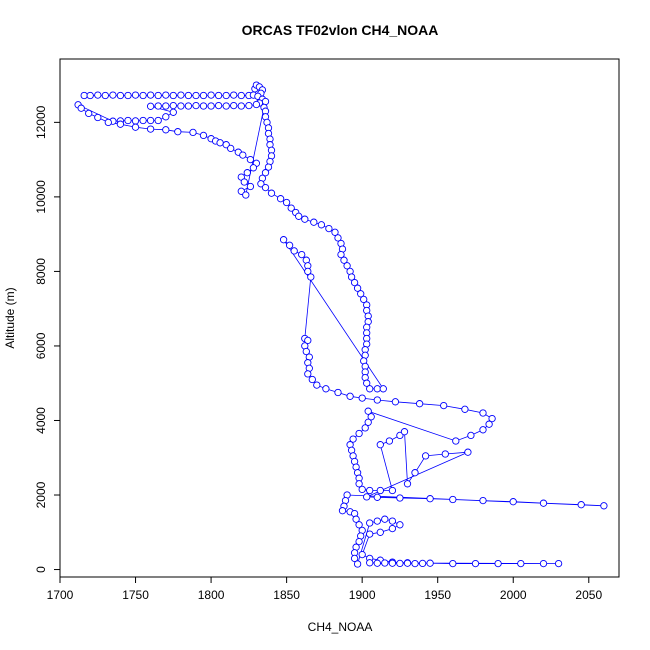 This screenshot has height=650, width=650. Describe the element at coordinates (47, 339) in the screenshot. I see `y-axis: 0 2000 4000 6000 8000 10000 12000` at that location.